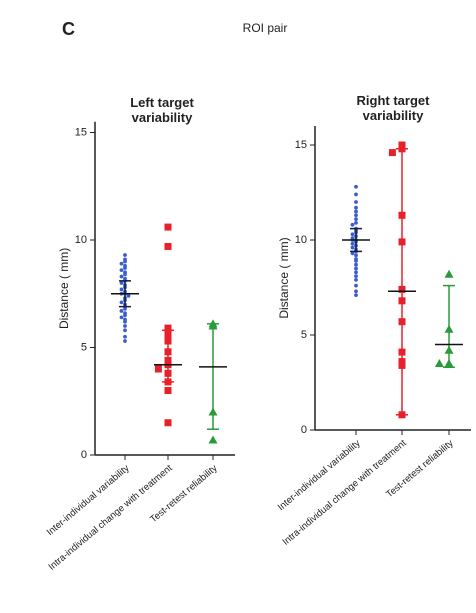 This screenshot has height=613, width=476. What do you see at coordinates (393, 108) in the screenshot?
I see `chart-title: Right target variability` at bounding box center [393, 108].